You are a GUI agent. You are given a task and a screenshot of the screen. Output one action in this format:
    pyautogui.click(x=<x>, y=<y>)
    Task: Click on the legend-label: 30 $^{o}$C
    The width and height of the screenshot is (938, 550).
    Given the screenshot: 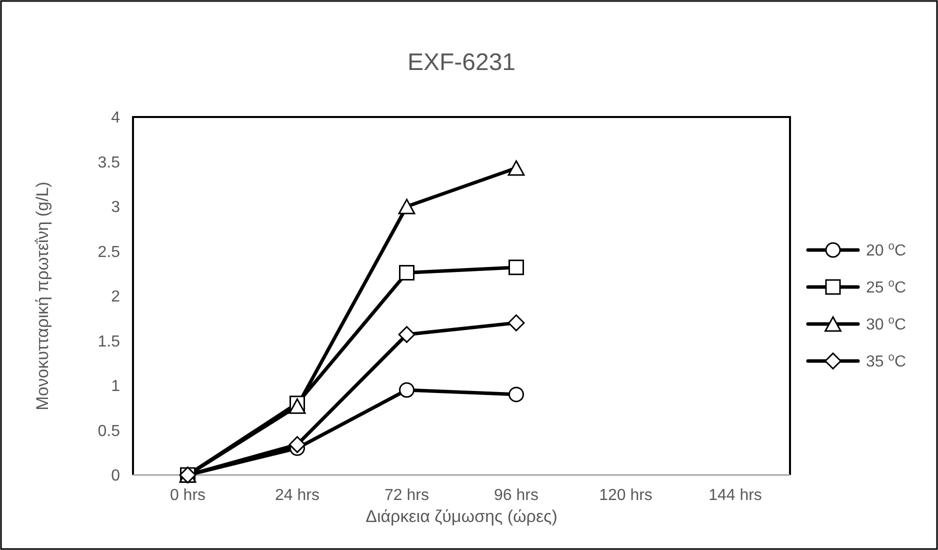 What is the action you would take?
    pyautogui.click(x=886, y=324)
    